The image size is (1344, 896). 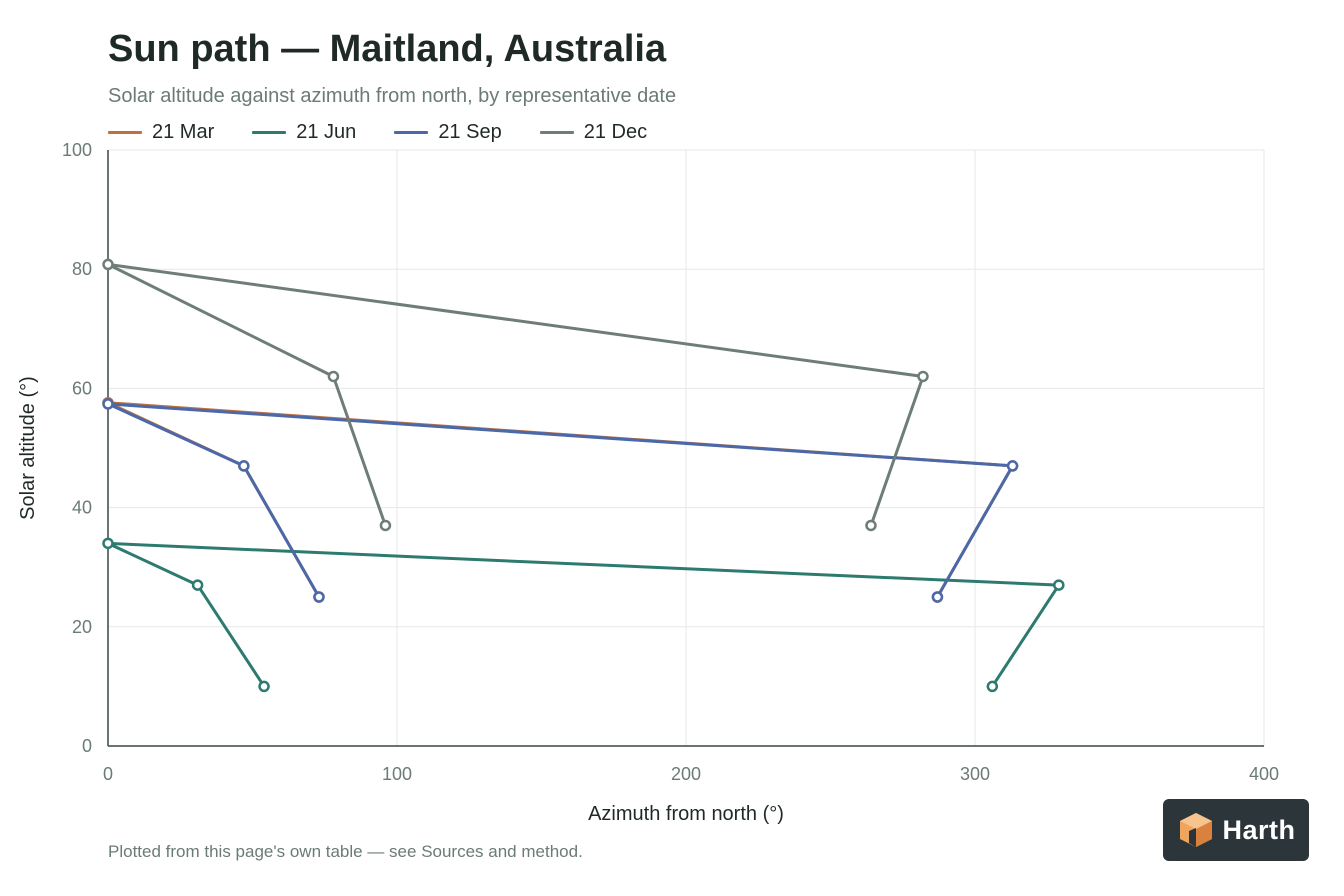 I want to click on legend-label: 21 Mar, so click(x=183, y=131).